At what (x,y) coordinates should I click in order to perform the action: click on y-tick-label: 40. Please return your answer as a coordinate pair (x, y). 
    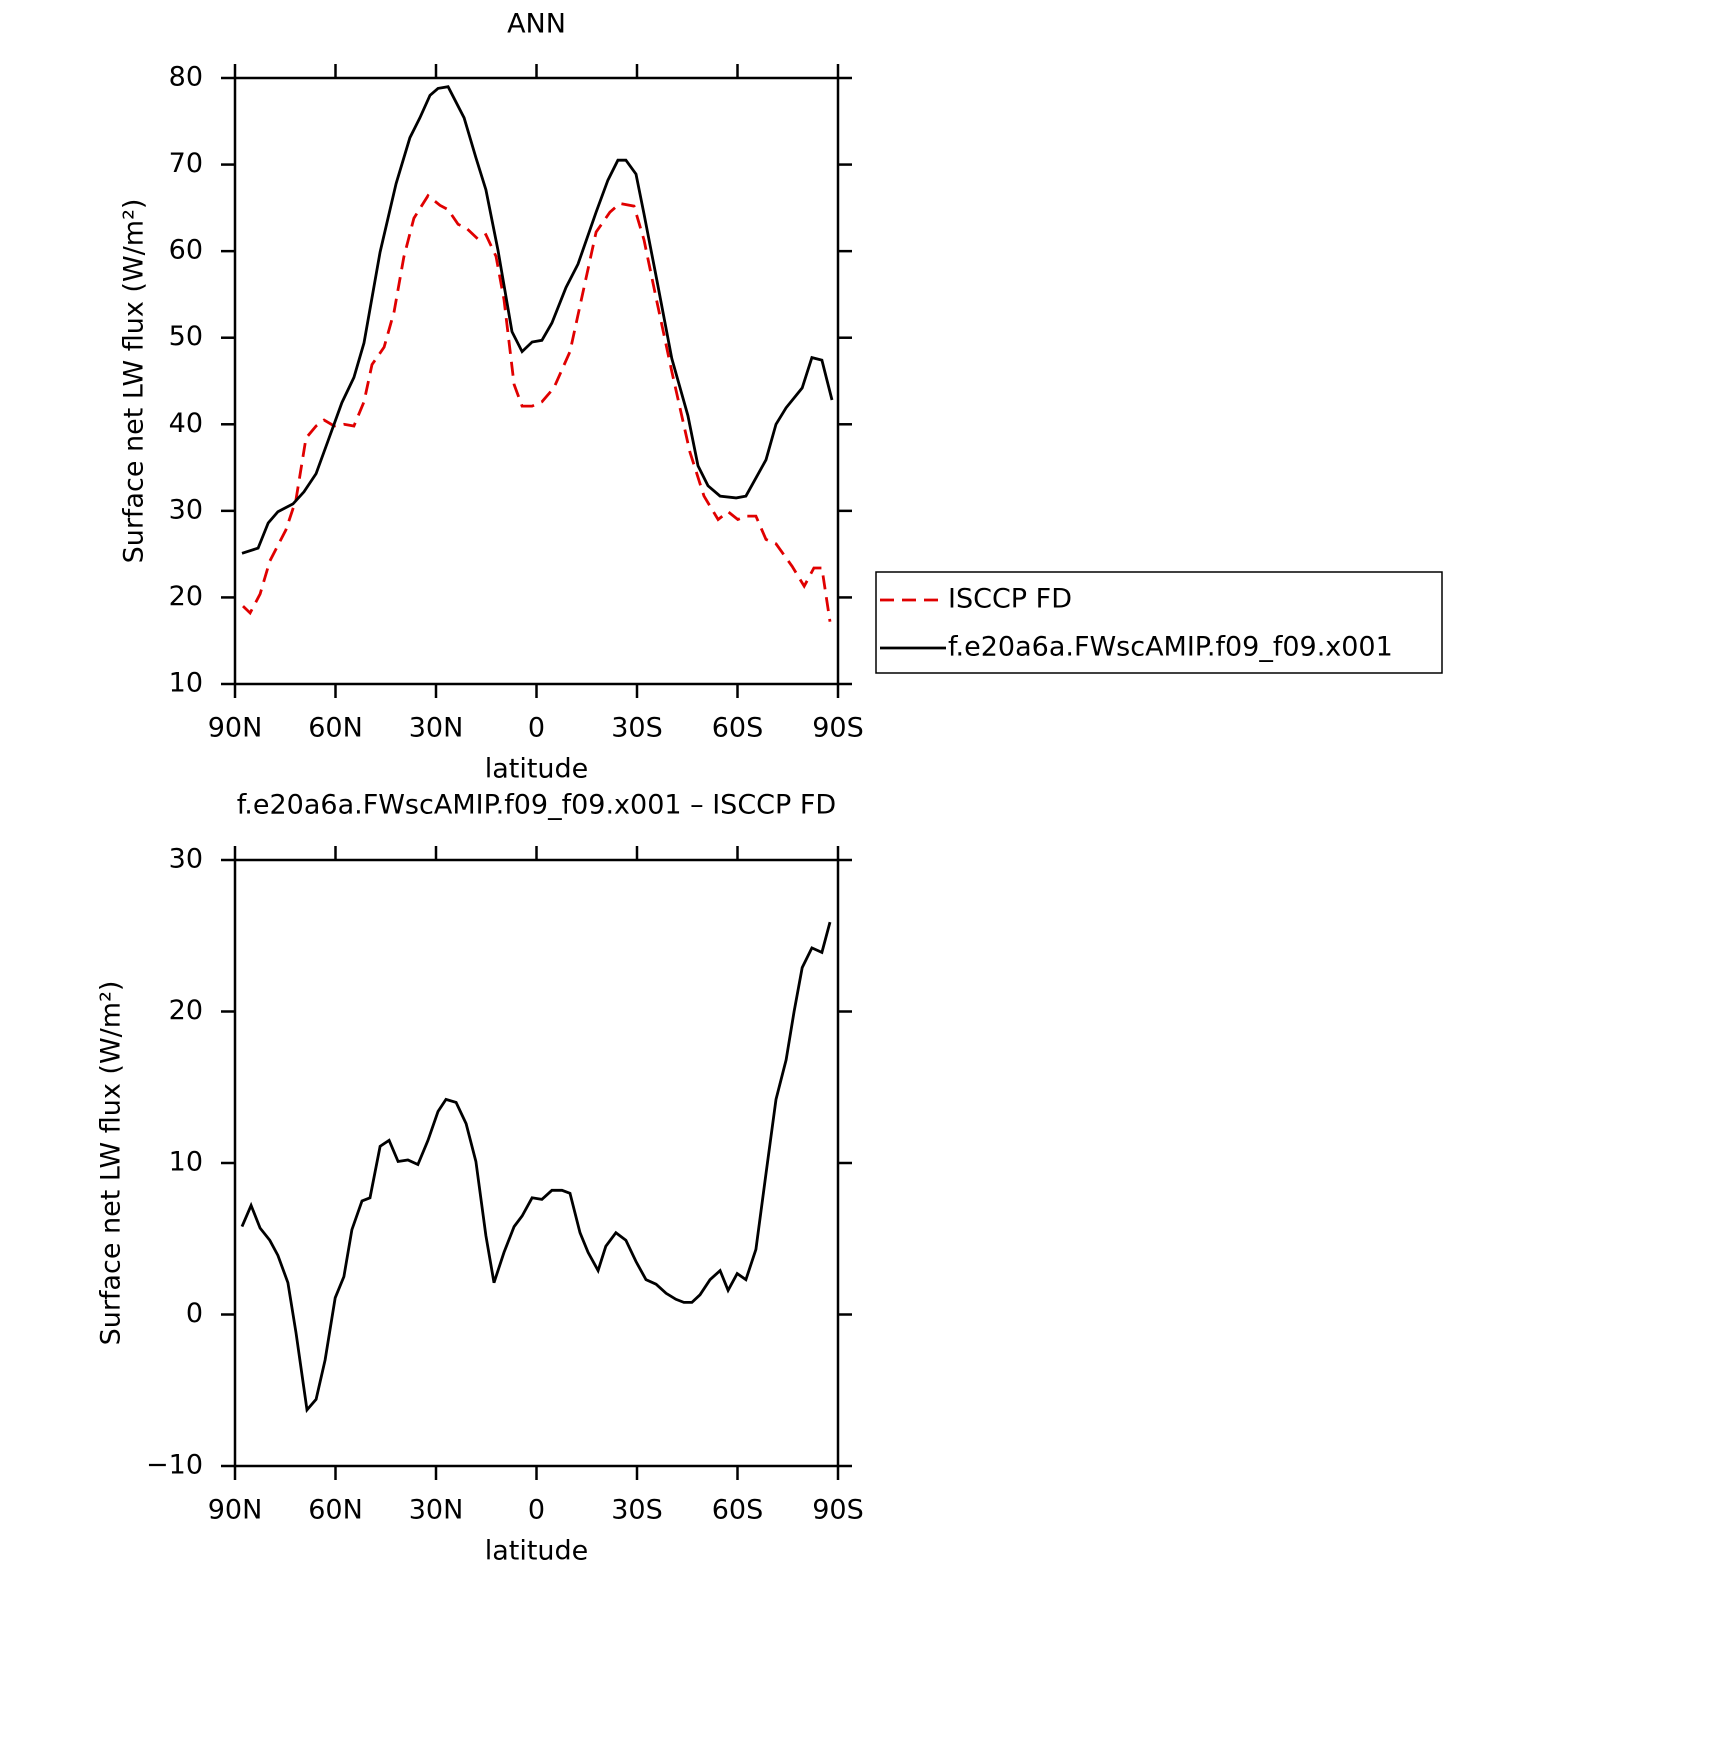
    Looking at the image, I should click on (186, 423).